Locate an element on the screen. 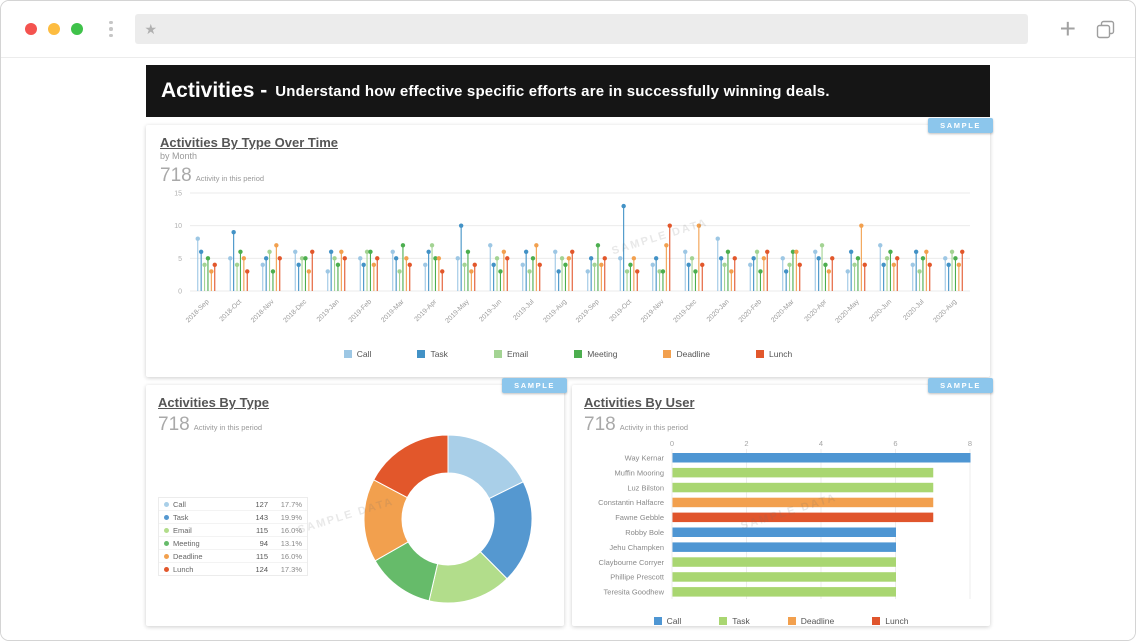 The width and height of the screenshot is (1136, 641). type-legend-row-task: Task 143 19.9% is located at coordinates (233, 517).